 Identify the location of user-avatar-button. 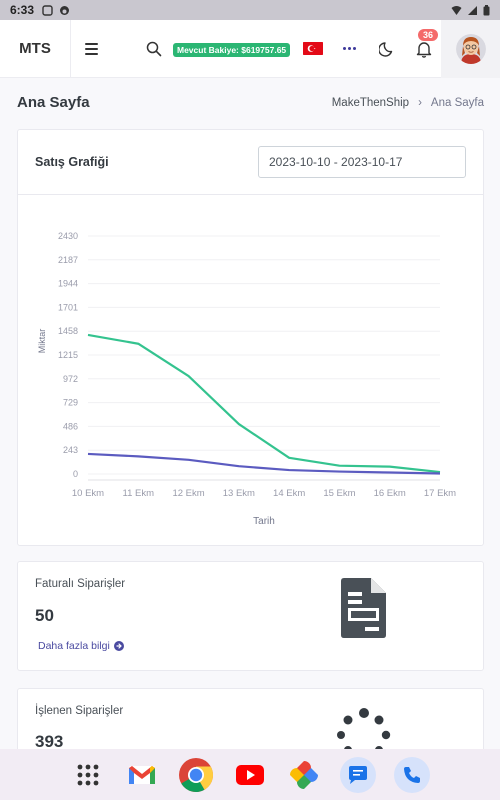
(470, 49).